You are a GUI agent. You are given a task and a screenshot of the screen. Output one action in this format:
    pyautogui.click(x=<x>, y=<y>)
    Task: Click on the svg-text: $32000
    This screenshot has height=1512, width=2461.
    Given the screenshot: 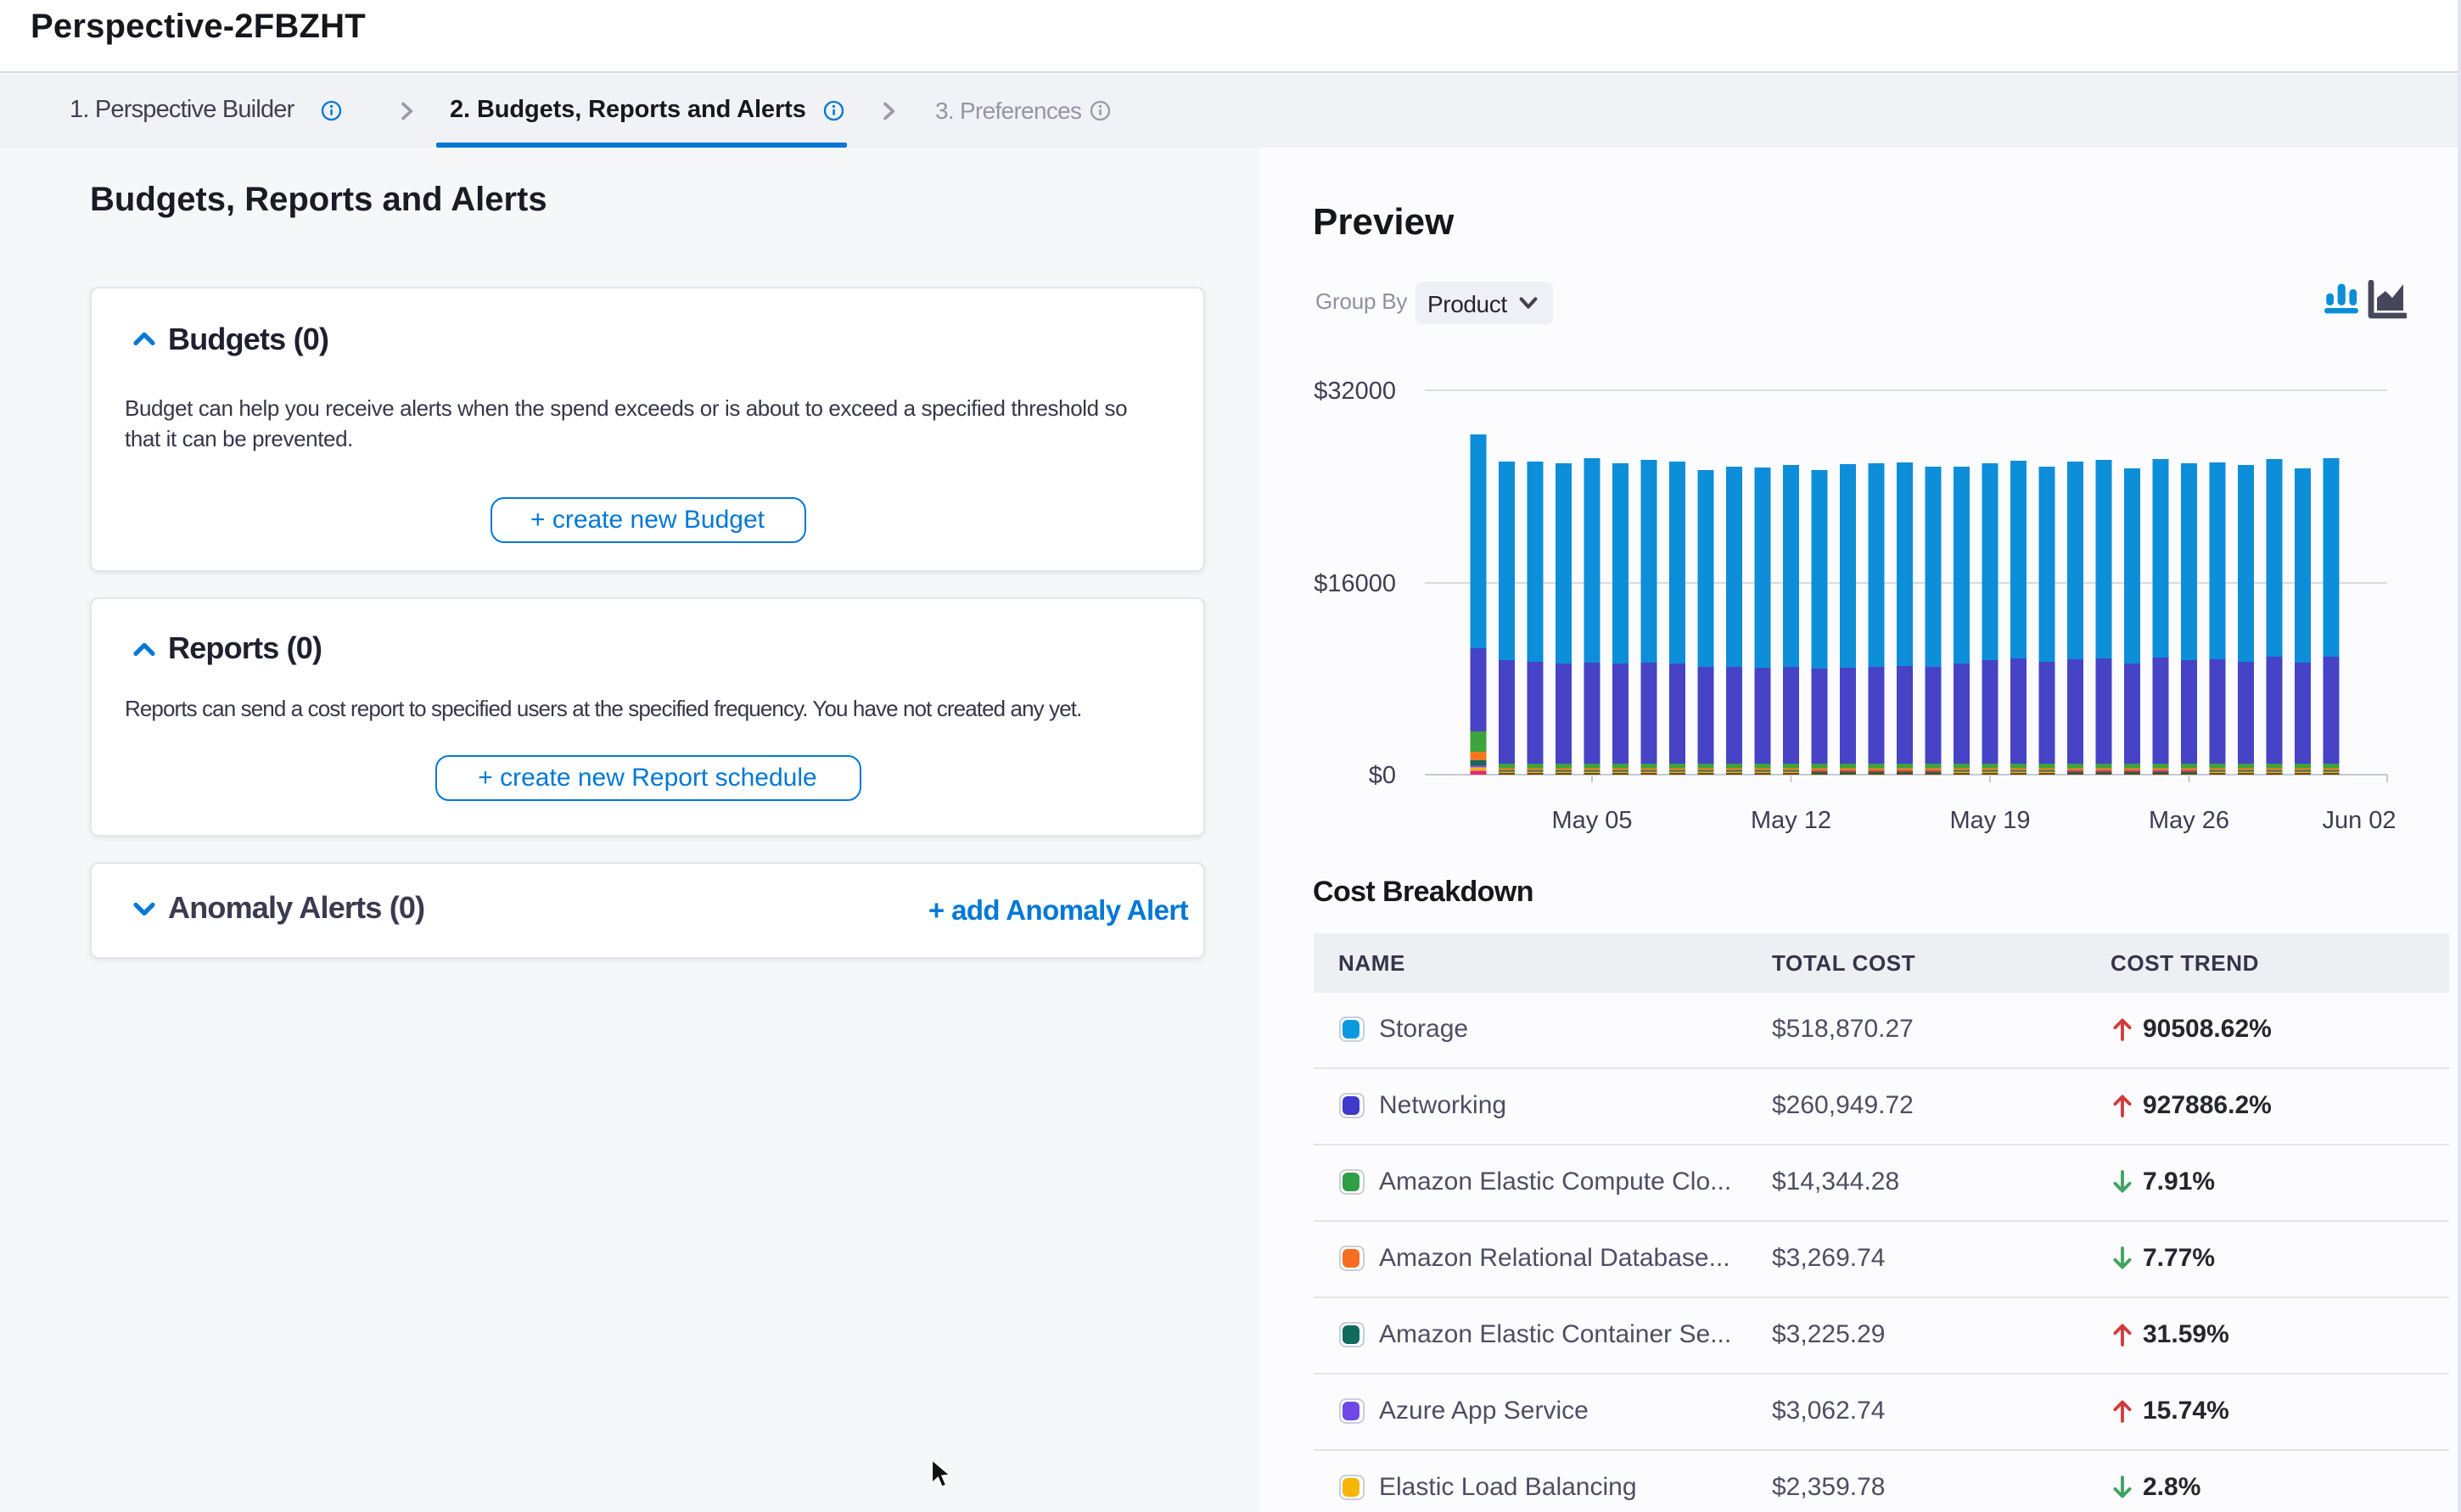 What is the action you would take?
    pyautogui.click(x=1355, y=391)
    